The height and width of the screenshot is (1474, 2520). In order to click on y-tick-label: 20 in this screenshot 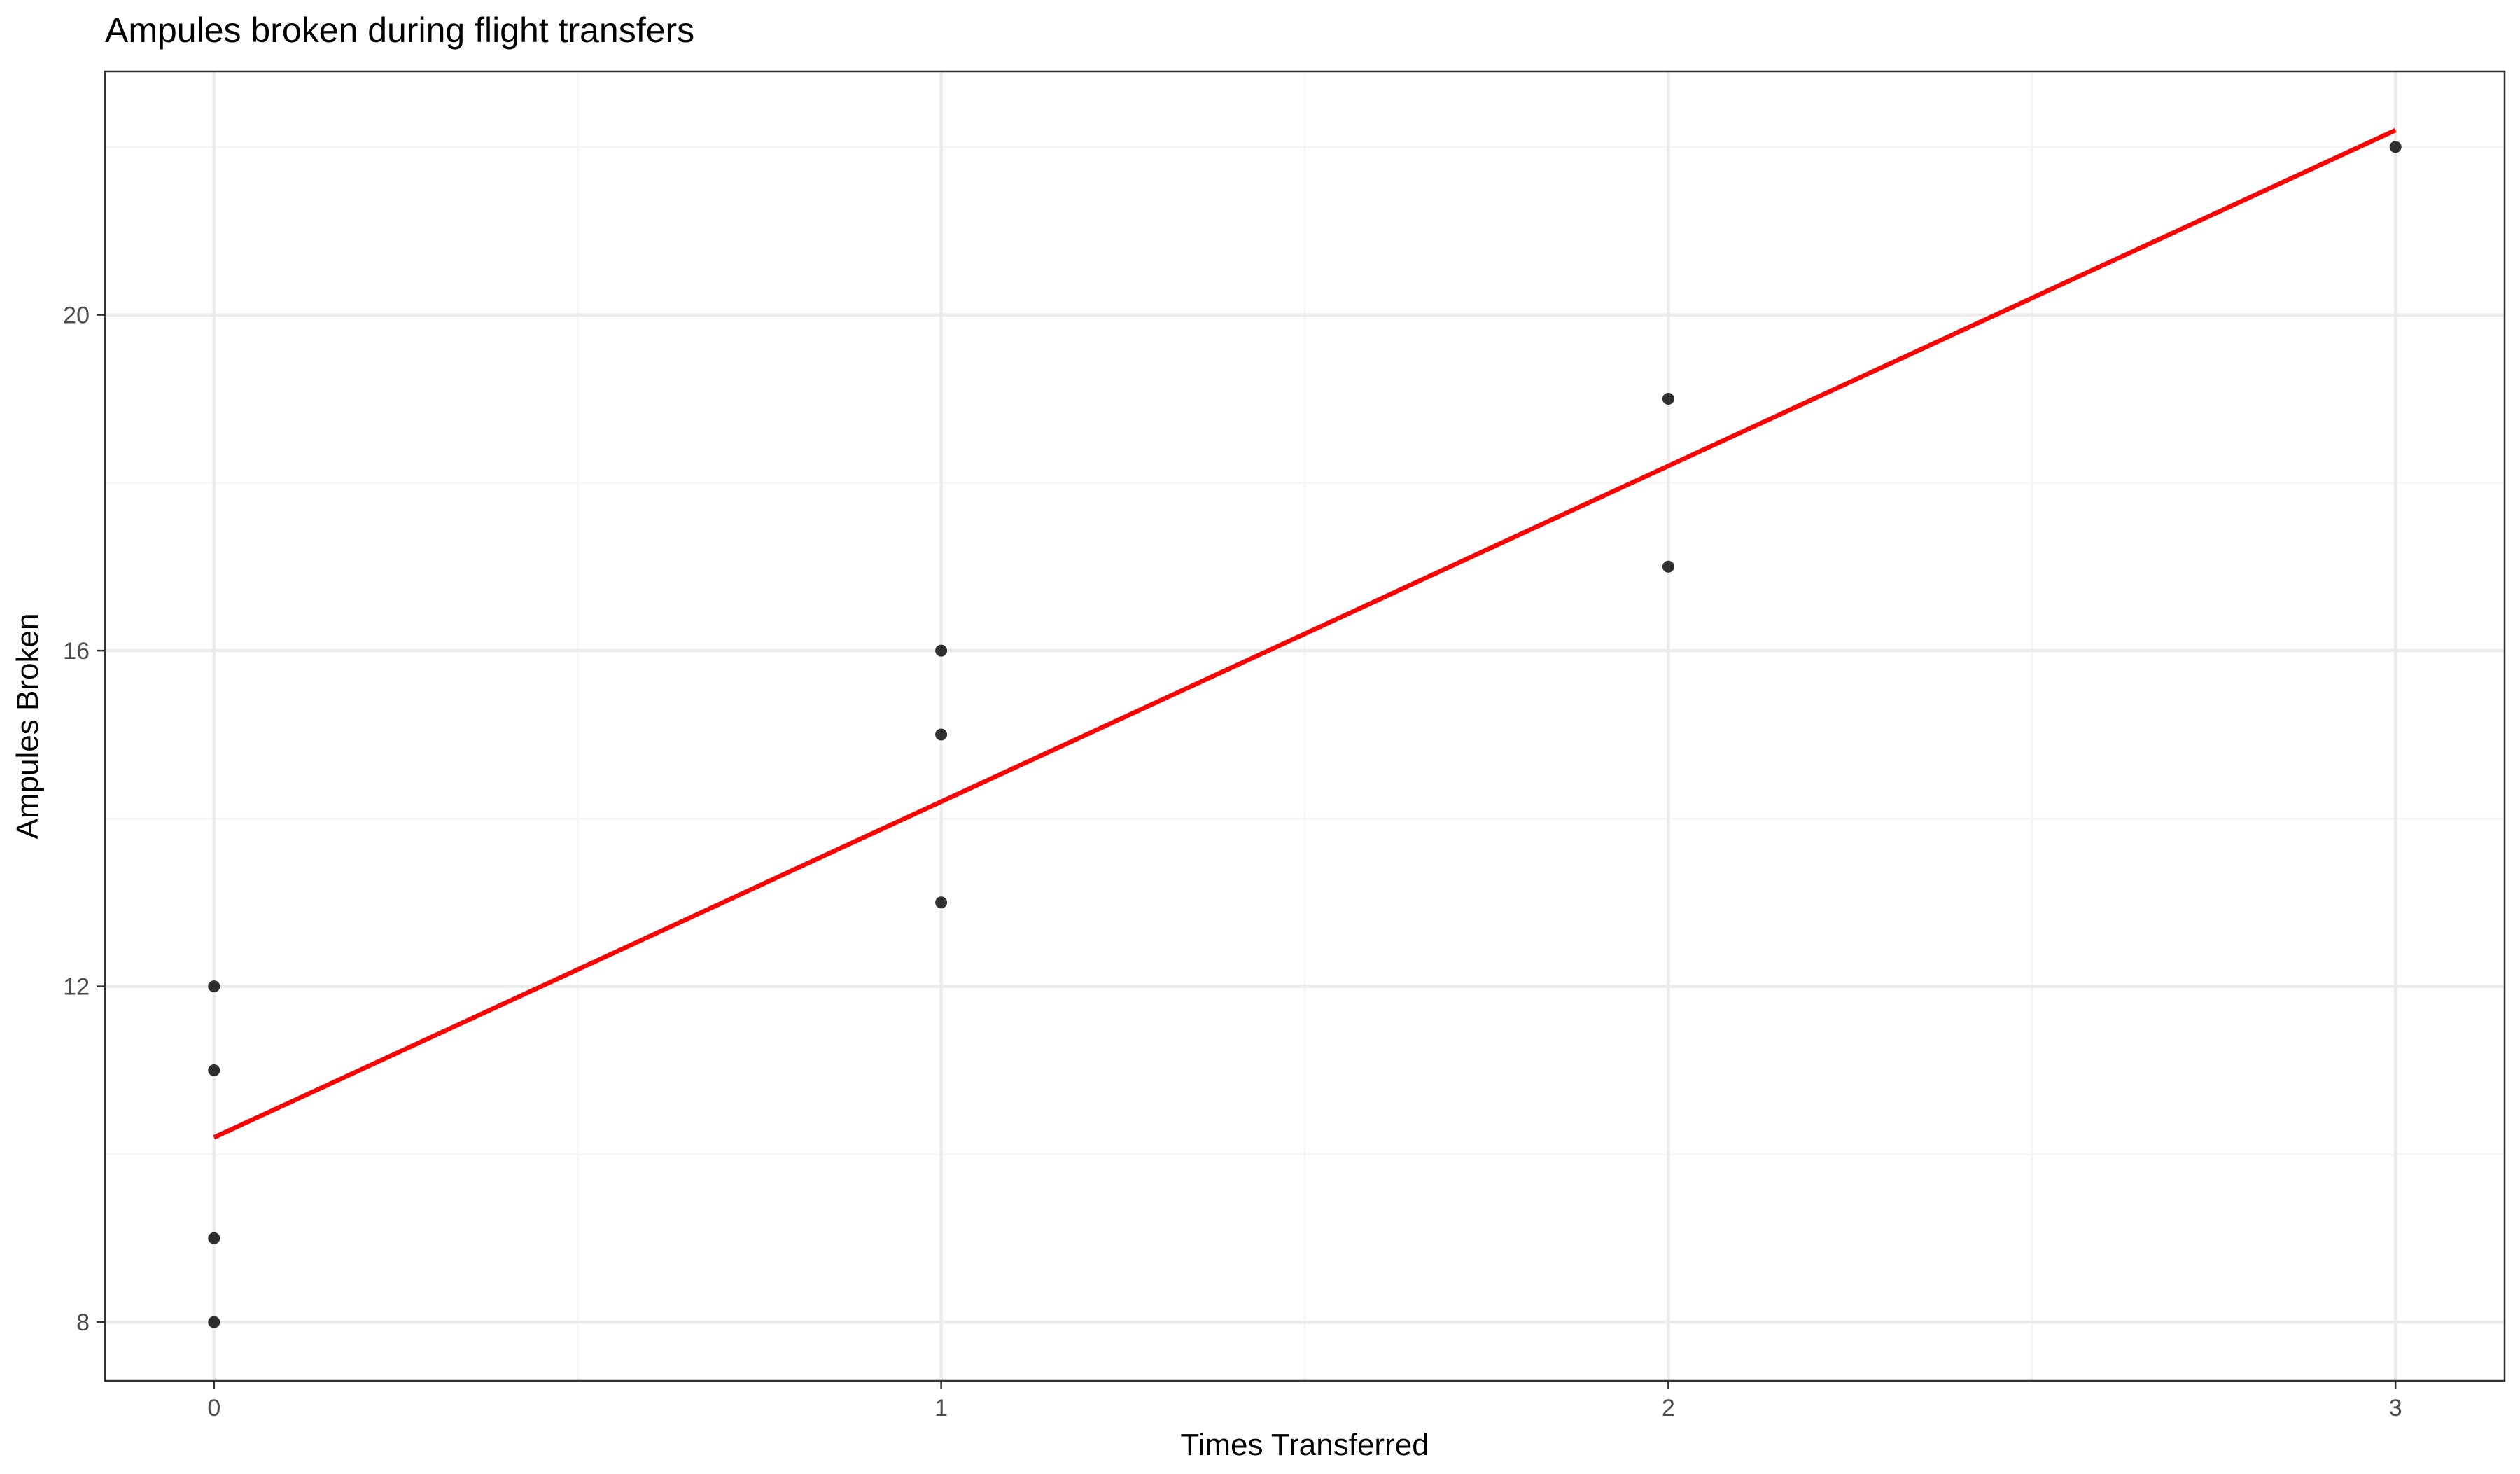, I will do `click(76, 316)`.